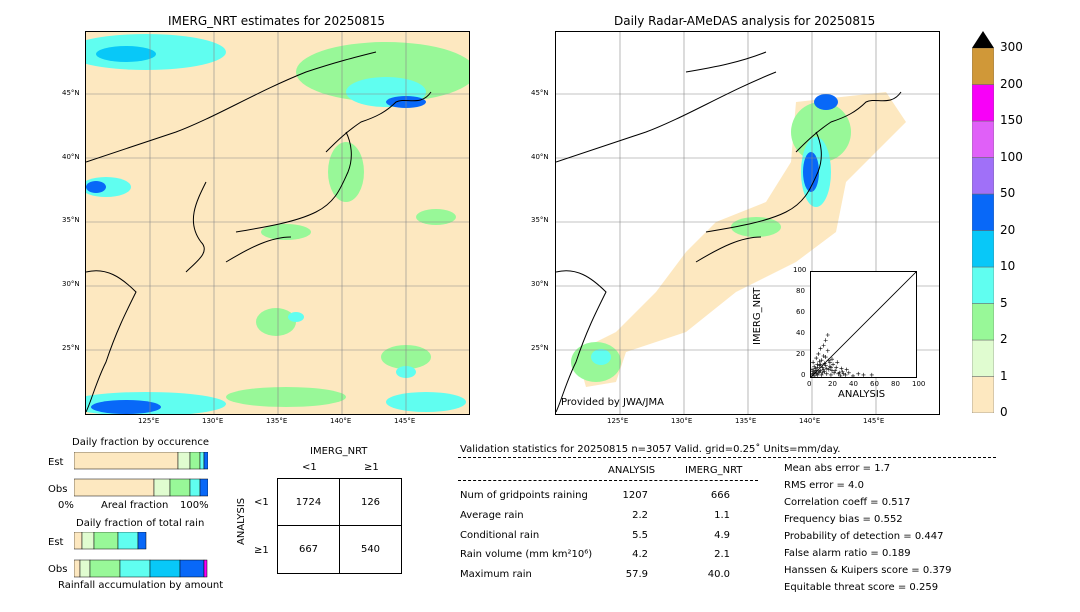 The height and width of the screenshot is (612, 1080). I want to click on left-lat-label: 45°N, so click(71, 93).